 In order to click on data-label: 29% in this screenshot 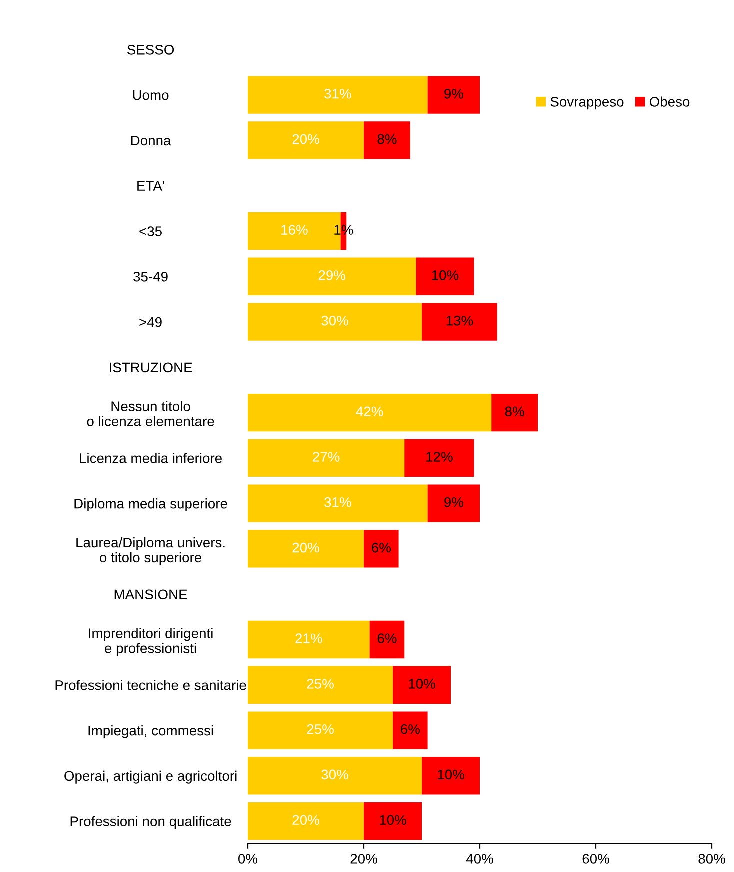, I will do `click(332, 275)`.